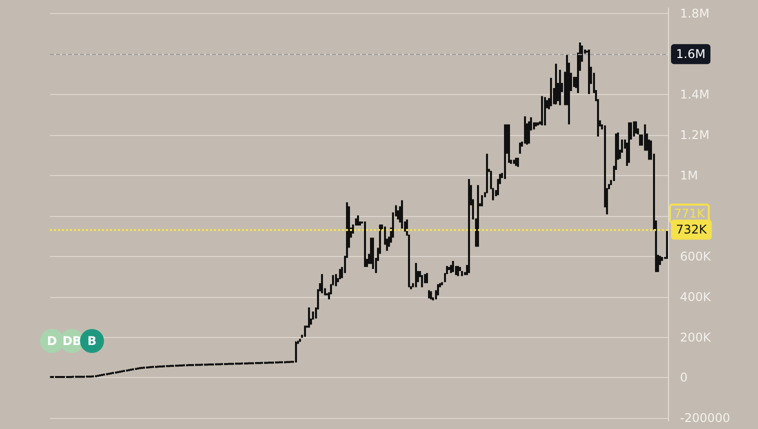  What do you see at coordinates (705, 418) in the screenshot?
I see `y-tick-label: -200000` at bounding box center [705, 418].